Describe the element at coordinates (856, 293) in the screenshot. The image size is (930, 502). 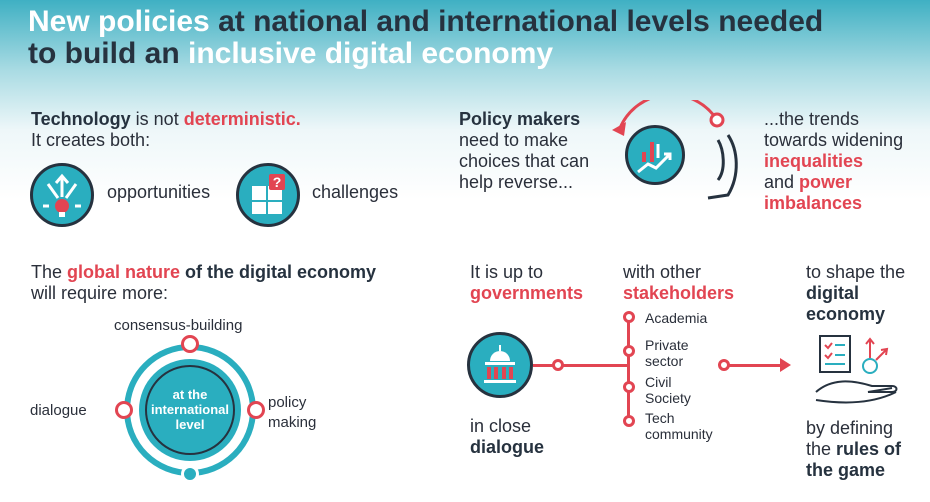
I see `shape-economy-text: to shape the digital economy` at that location.